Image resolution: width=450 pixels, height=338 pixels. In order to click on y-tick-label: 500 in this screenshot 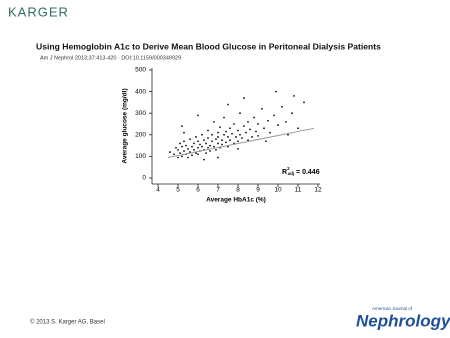, I will do `click(140, 70)`.